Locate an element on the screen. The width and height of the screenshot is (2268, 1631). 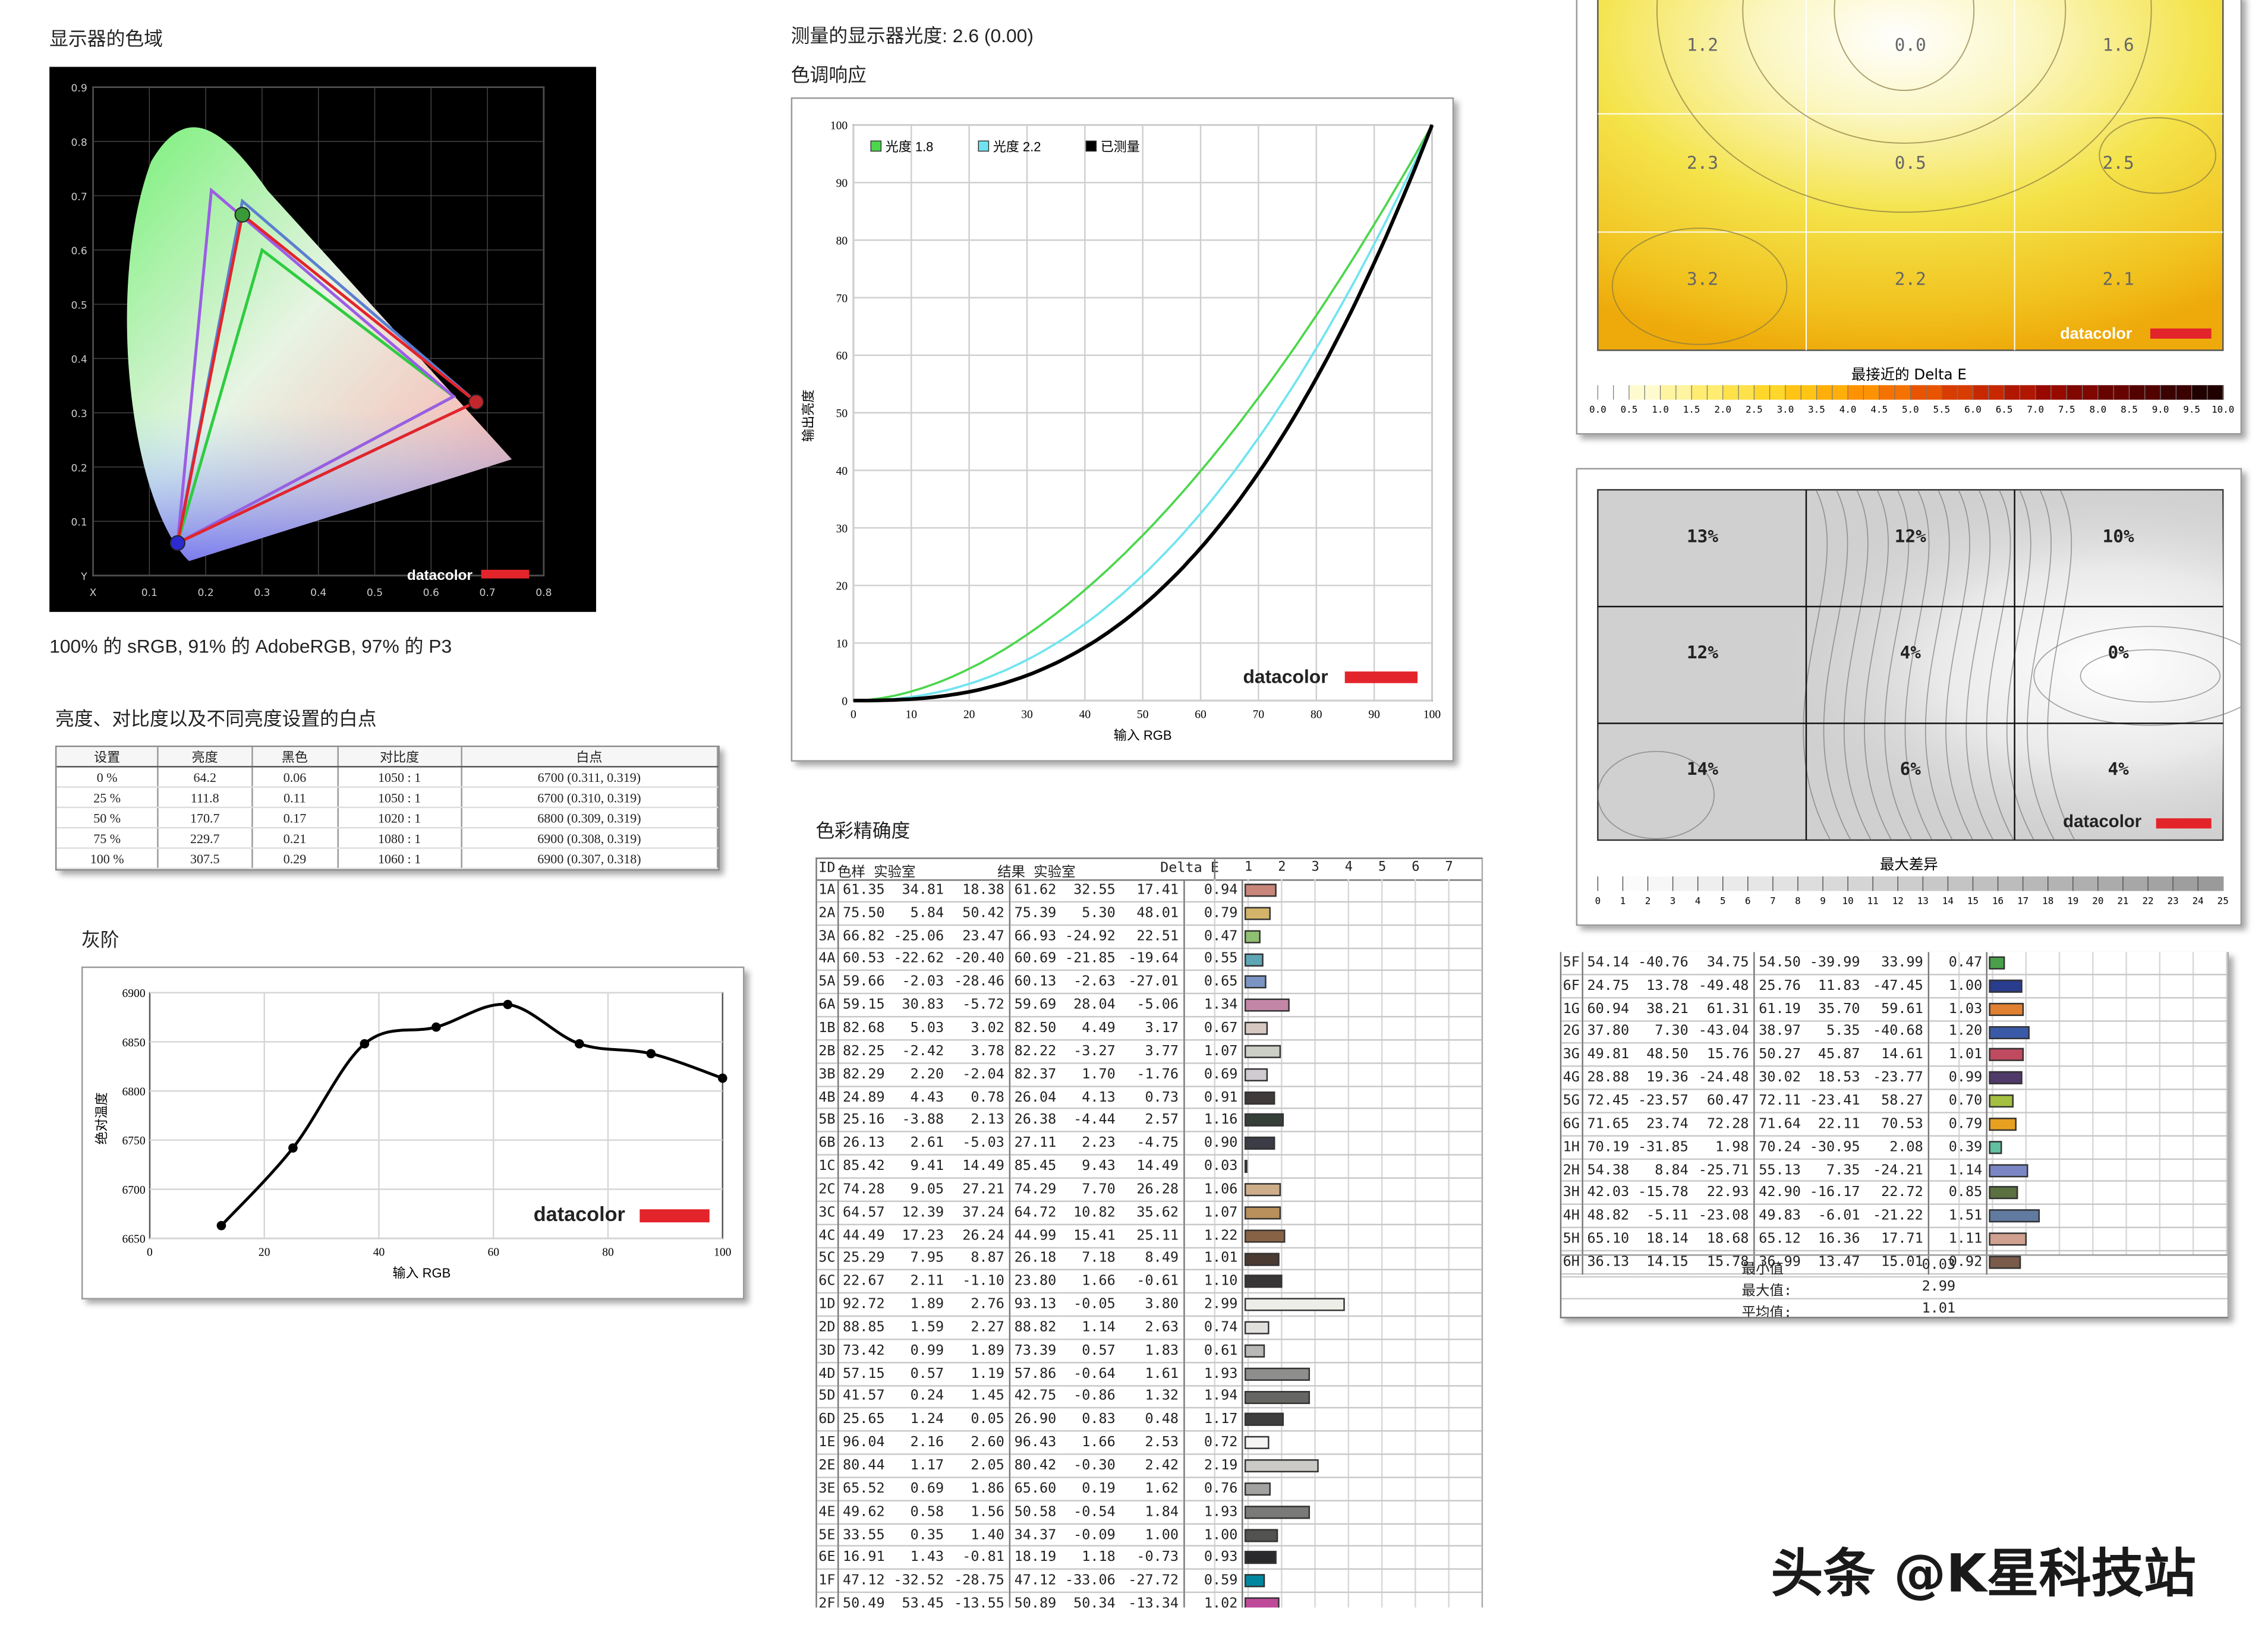
ude-scale-label: 0.0 is located at coordinates (1597, 409).